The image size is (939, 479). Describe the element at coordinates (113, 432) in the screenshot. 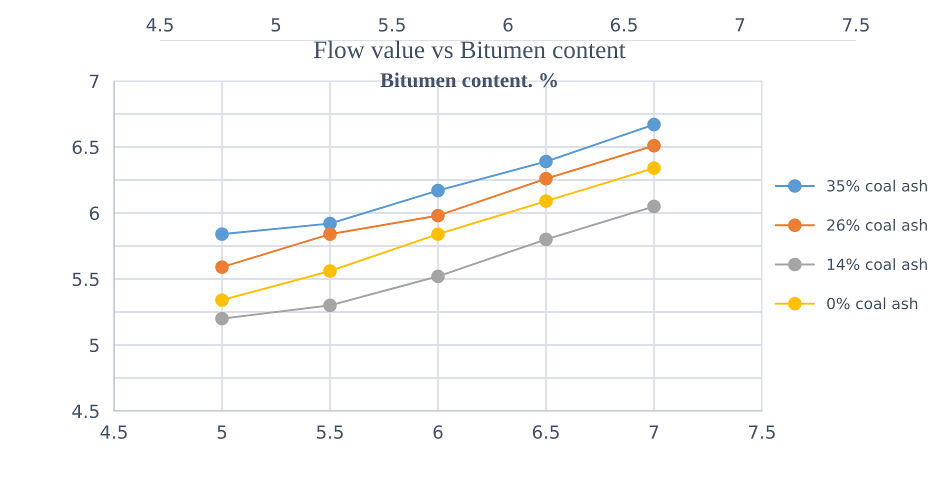

I see `x-tick-label: 4.5` at that location.